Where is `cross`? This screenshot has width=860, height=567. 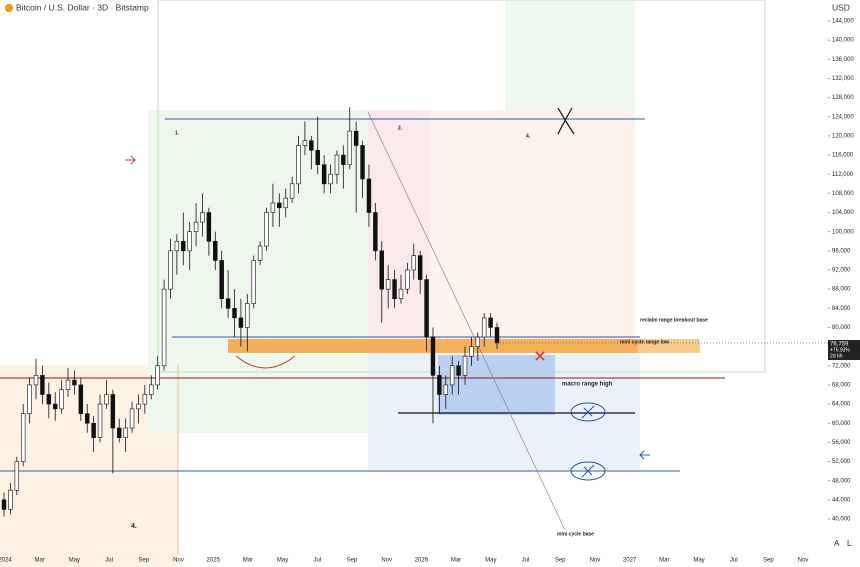
cross is located at coordinates (588, 441).